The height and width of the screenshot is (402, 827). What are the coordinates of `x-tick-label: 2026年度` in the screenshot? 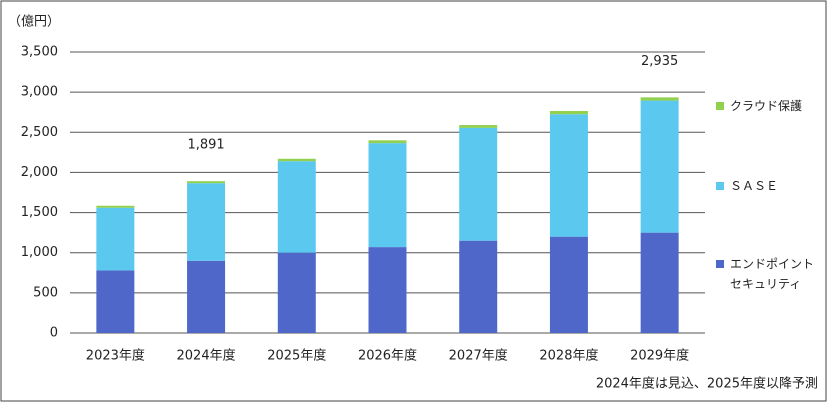 It's located at (387, 356).